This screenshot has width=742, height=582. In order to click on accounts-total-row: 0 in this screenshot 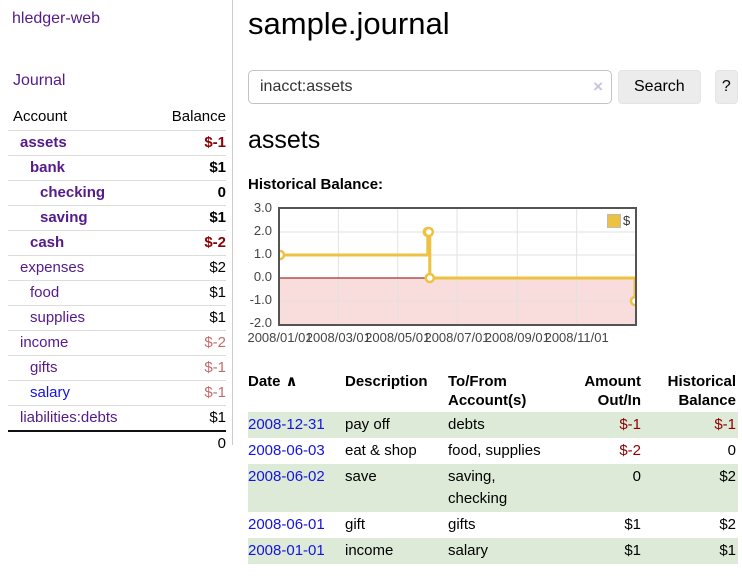, I will do `click(117, 443)`.